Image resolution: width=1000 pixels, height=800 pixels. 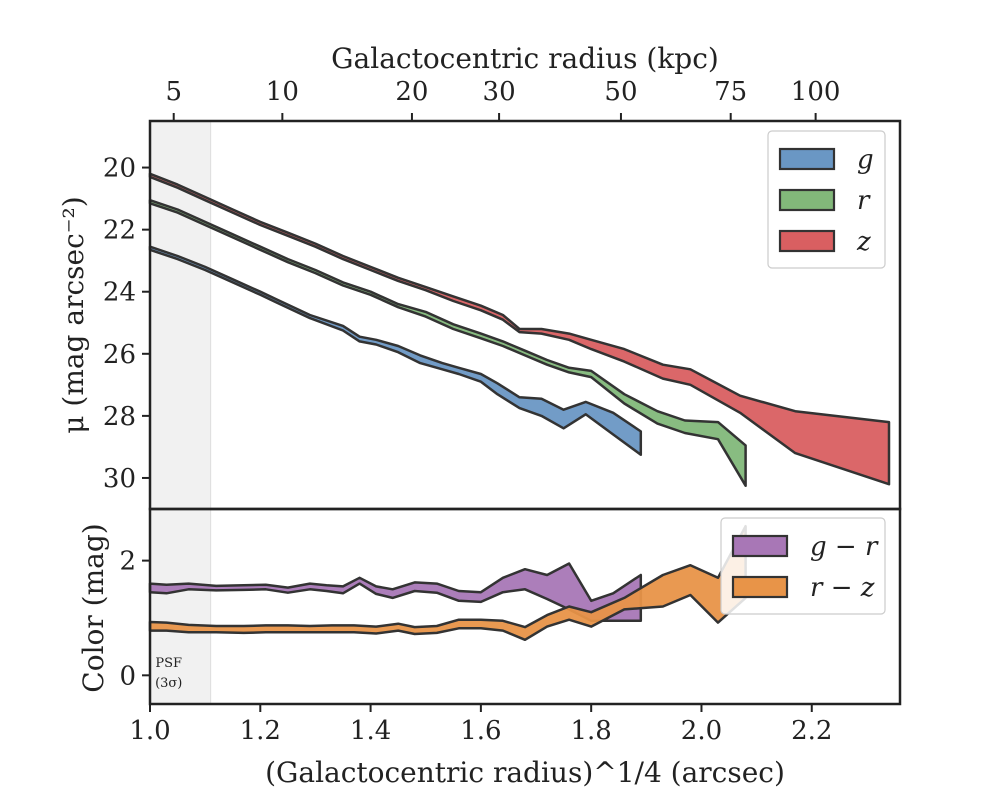 I want to click on legend-label: r − z, so click(x=842, y=588).